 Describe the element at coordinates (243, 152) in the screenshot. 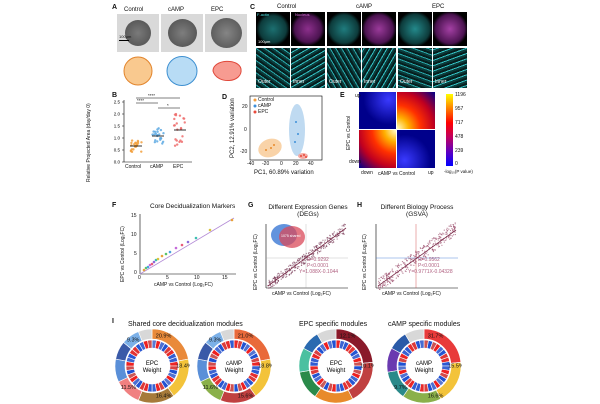

I see `d-ytick-0: -20` at that location.